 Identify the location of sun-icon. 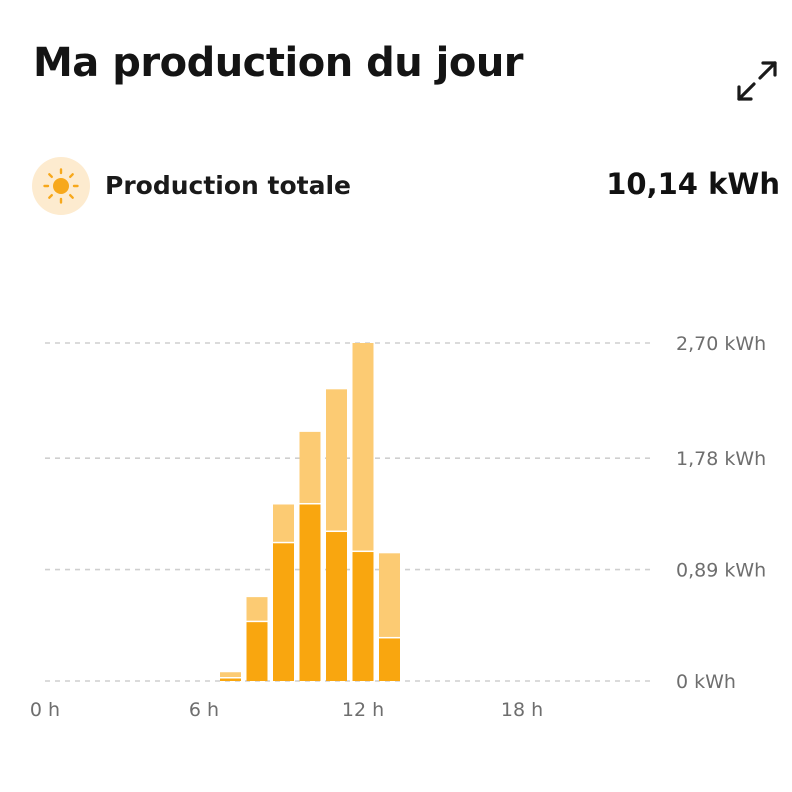
(61, 186).